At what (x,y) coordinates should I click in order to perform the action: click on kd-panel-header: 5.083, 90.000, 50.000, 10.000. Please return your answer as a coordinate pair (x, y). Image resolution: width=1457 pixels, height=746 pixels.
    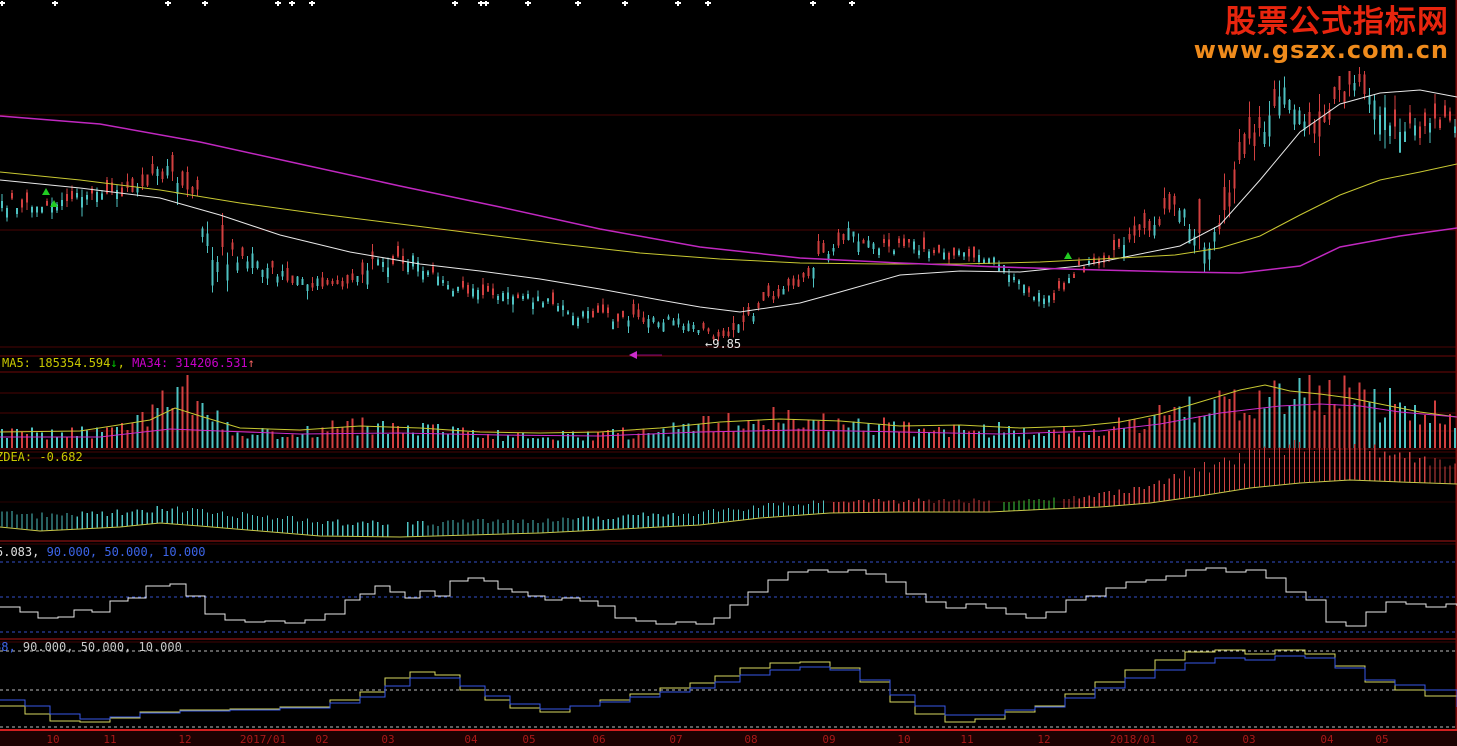
    Looking at the image, I should click on (103, 552).